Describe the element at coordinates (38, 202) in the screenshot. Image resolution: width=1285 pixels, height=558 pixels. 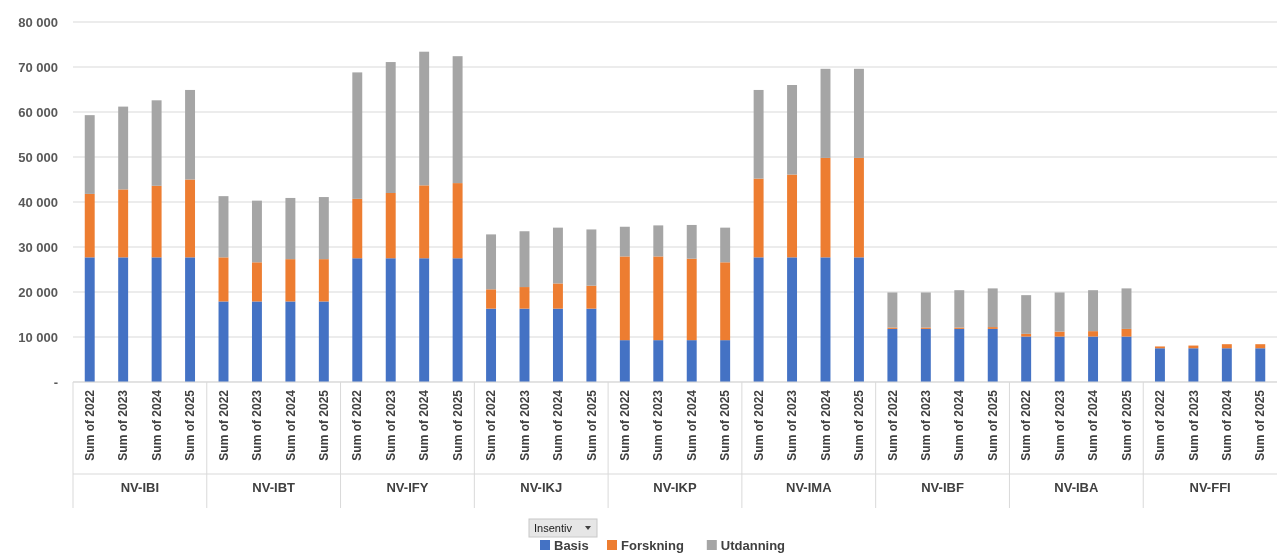
I see `y-tick-label: 40 000` at that location.